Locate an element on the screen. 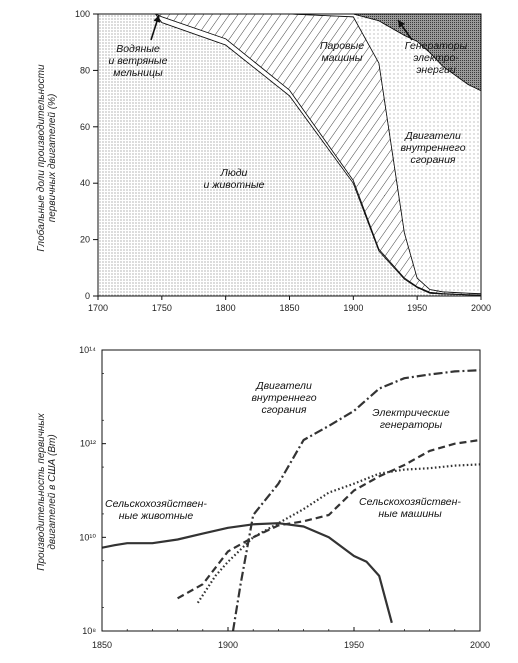  label-usa-machines: Сельскохозяйствен-ные машины is located at coordinates (410, 508).